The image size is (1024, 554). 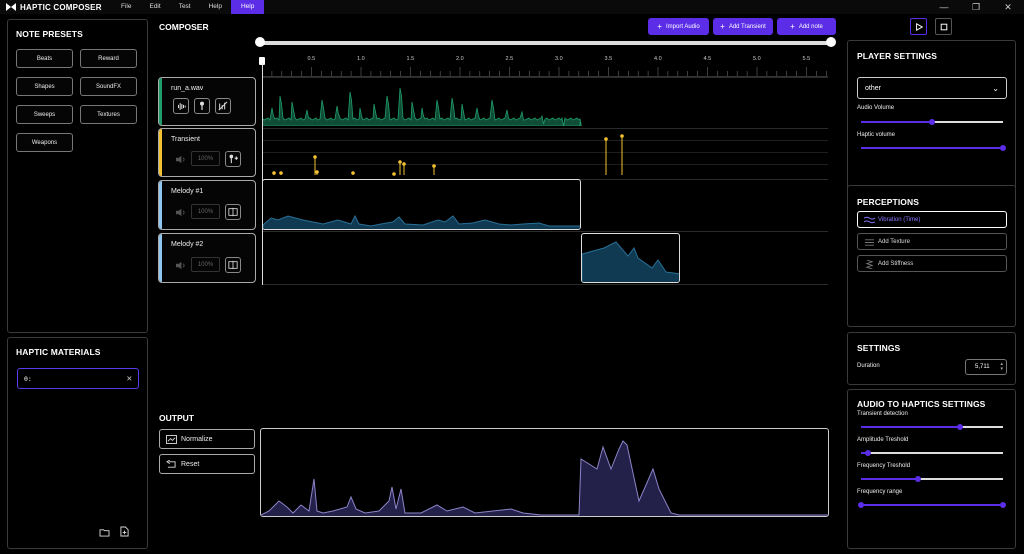 What do you see at coordinates (944, 7) in the screenshot?
I see `minimize-icon: —` at bounding box center [944, 7].